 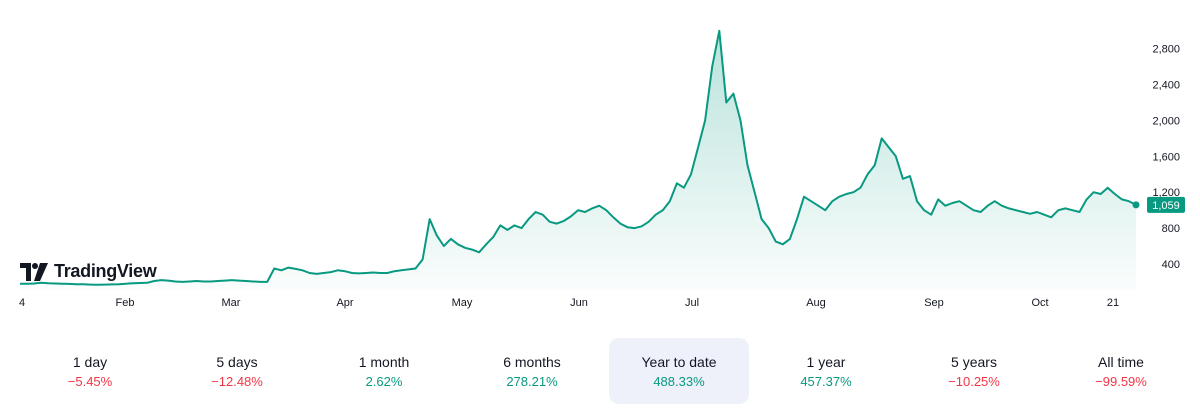 I want to click on period-1-month: 1 month 2.62%, so click(x=384, y=371).